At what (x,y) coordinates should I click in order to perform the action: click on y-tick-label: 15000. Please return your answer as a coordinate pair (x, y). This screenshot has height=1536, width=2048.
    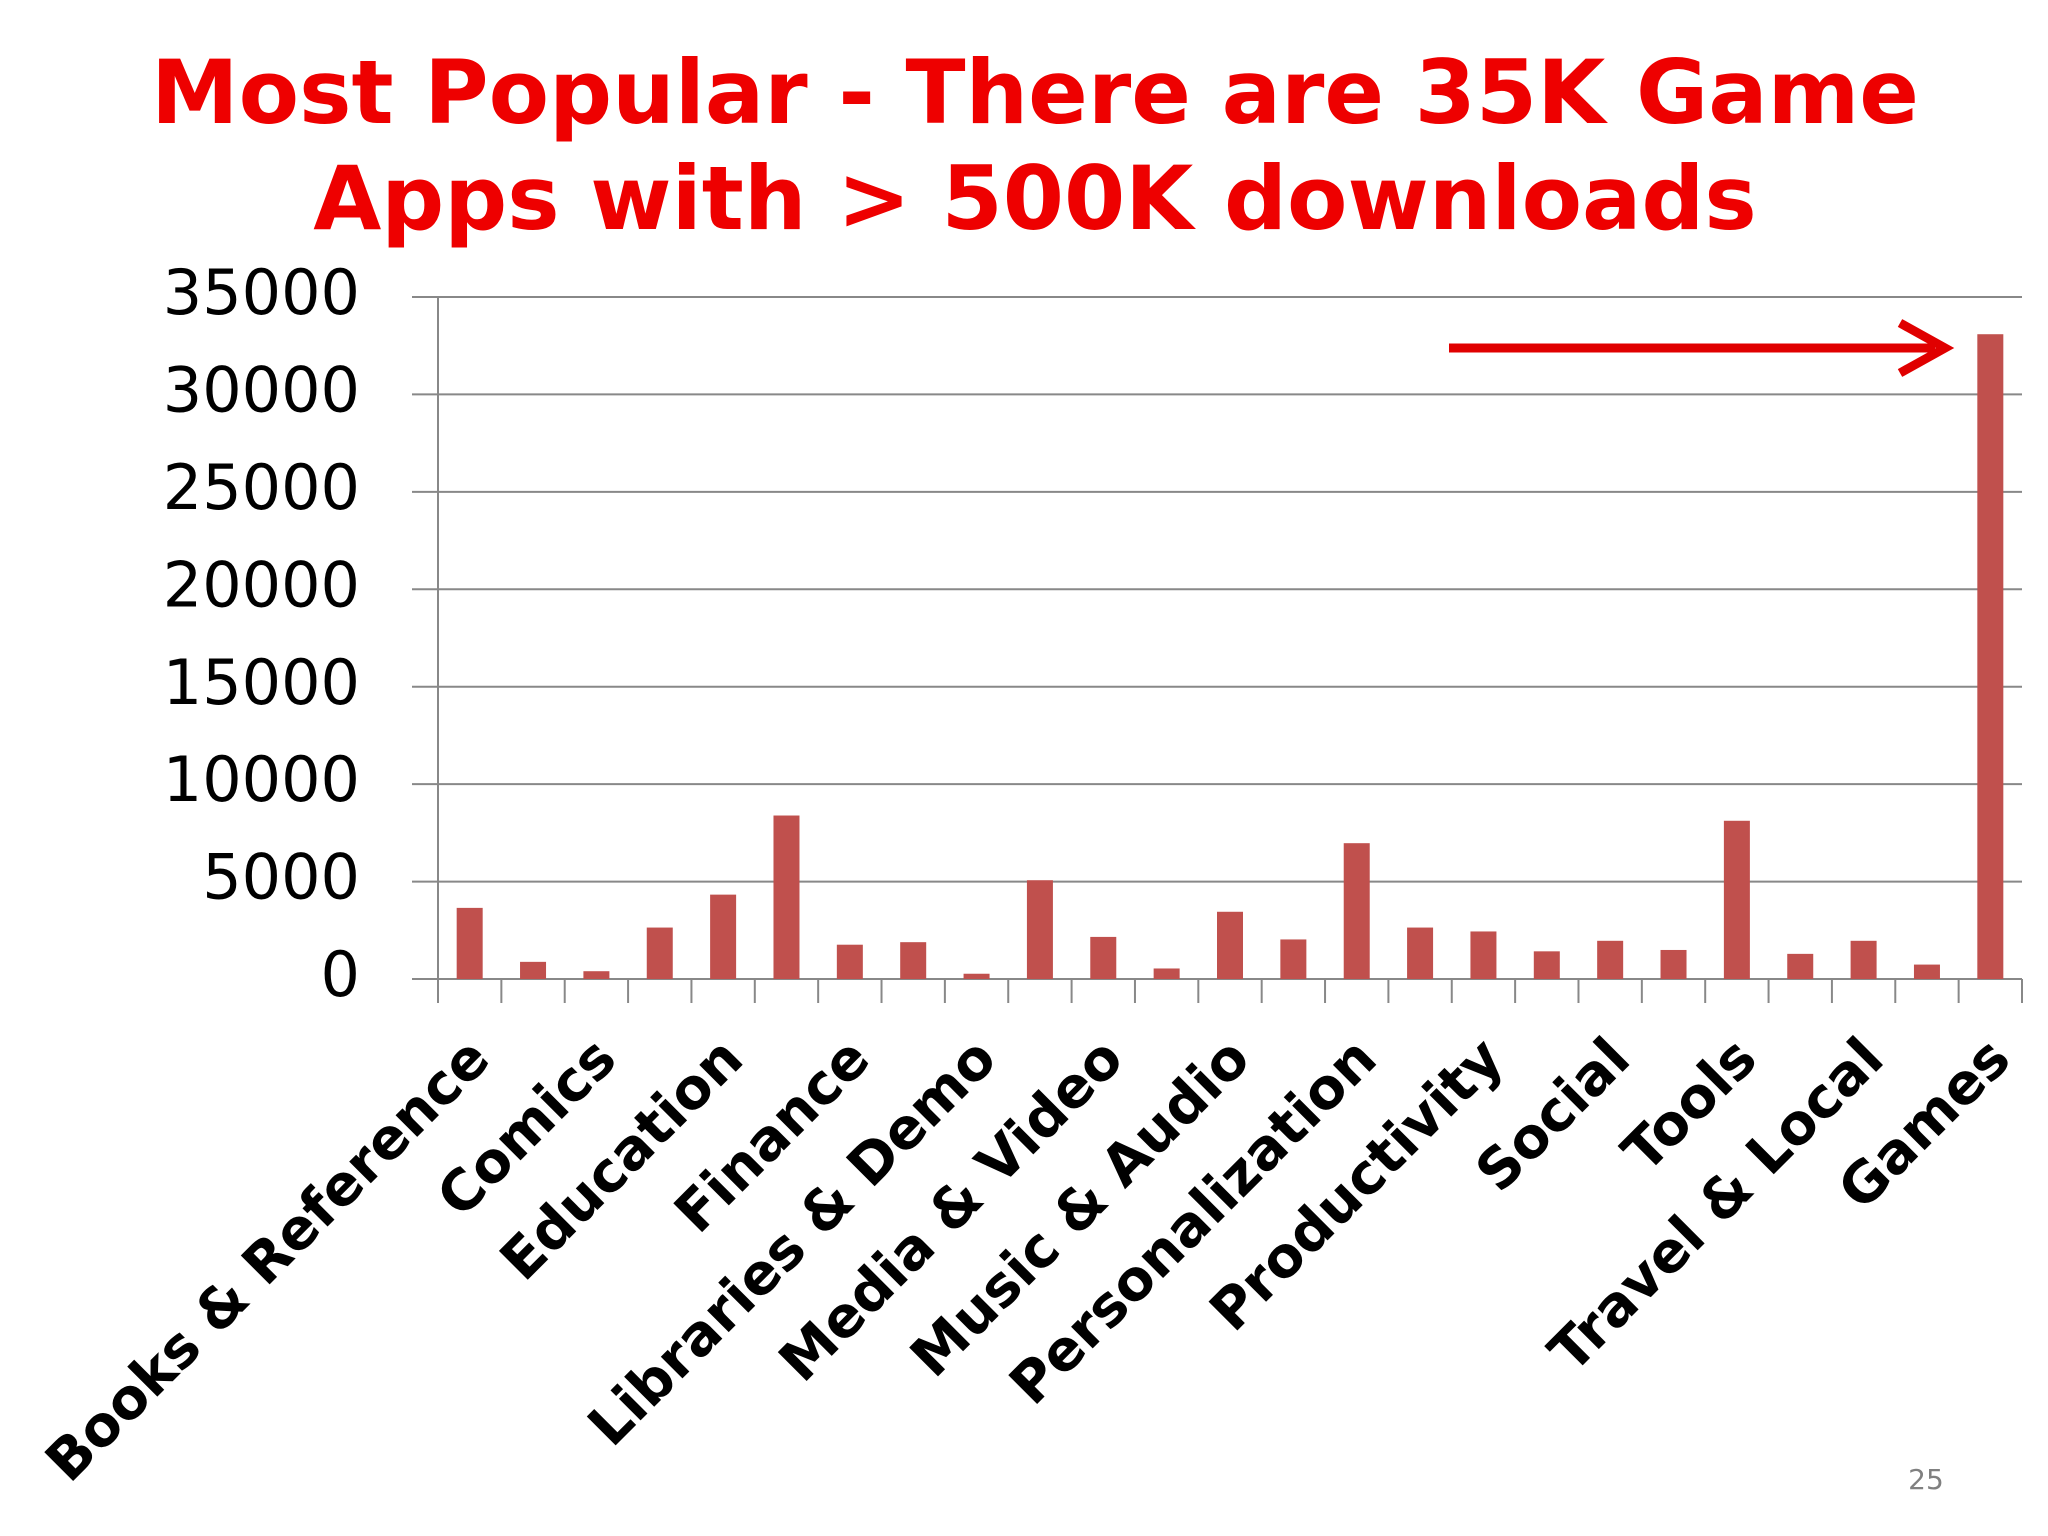
    Looking at the image, I should click on (261, 682).